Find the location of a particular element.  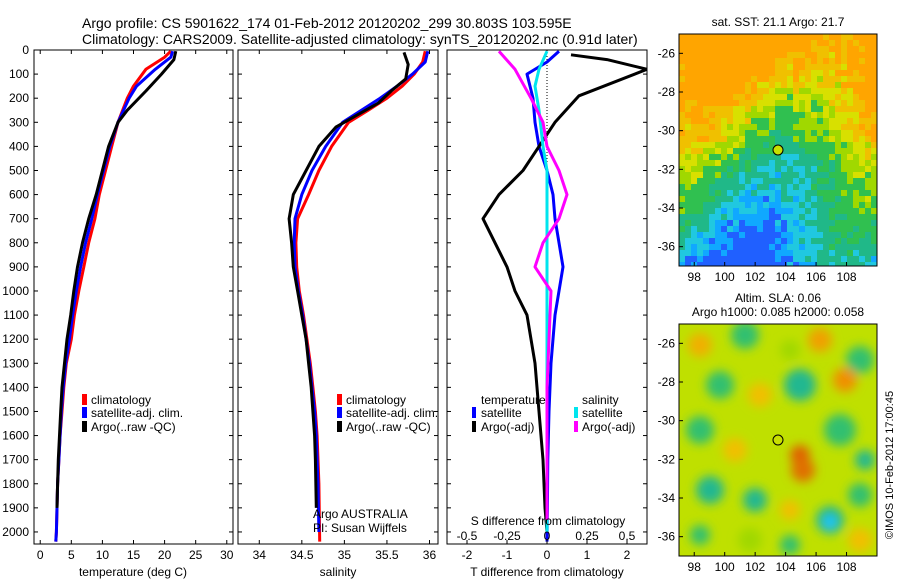

map-y-tick-label: -30 is located at coordinates (667, 421).